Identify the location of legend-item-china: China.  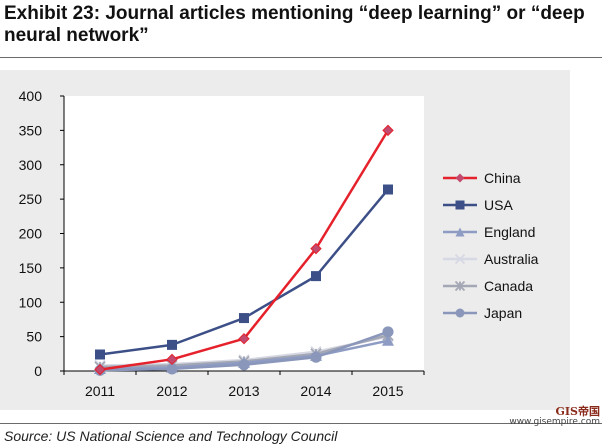
(502, 177).